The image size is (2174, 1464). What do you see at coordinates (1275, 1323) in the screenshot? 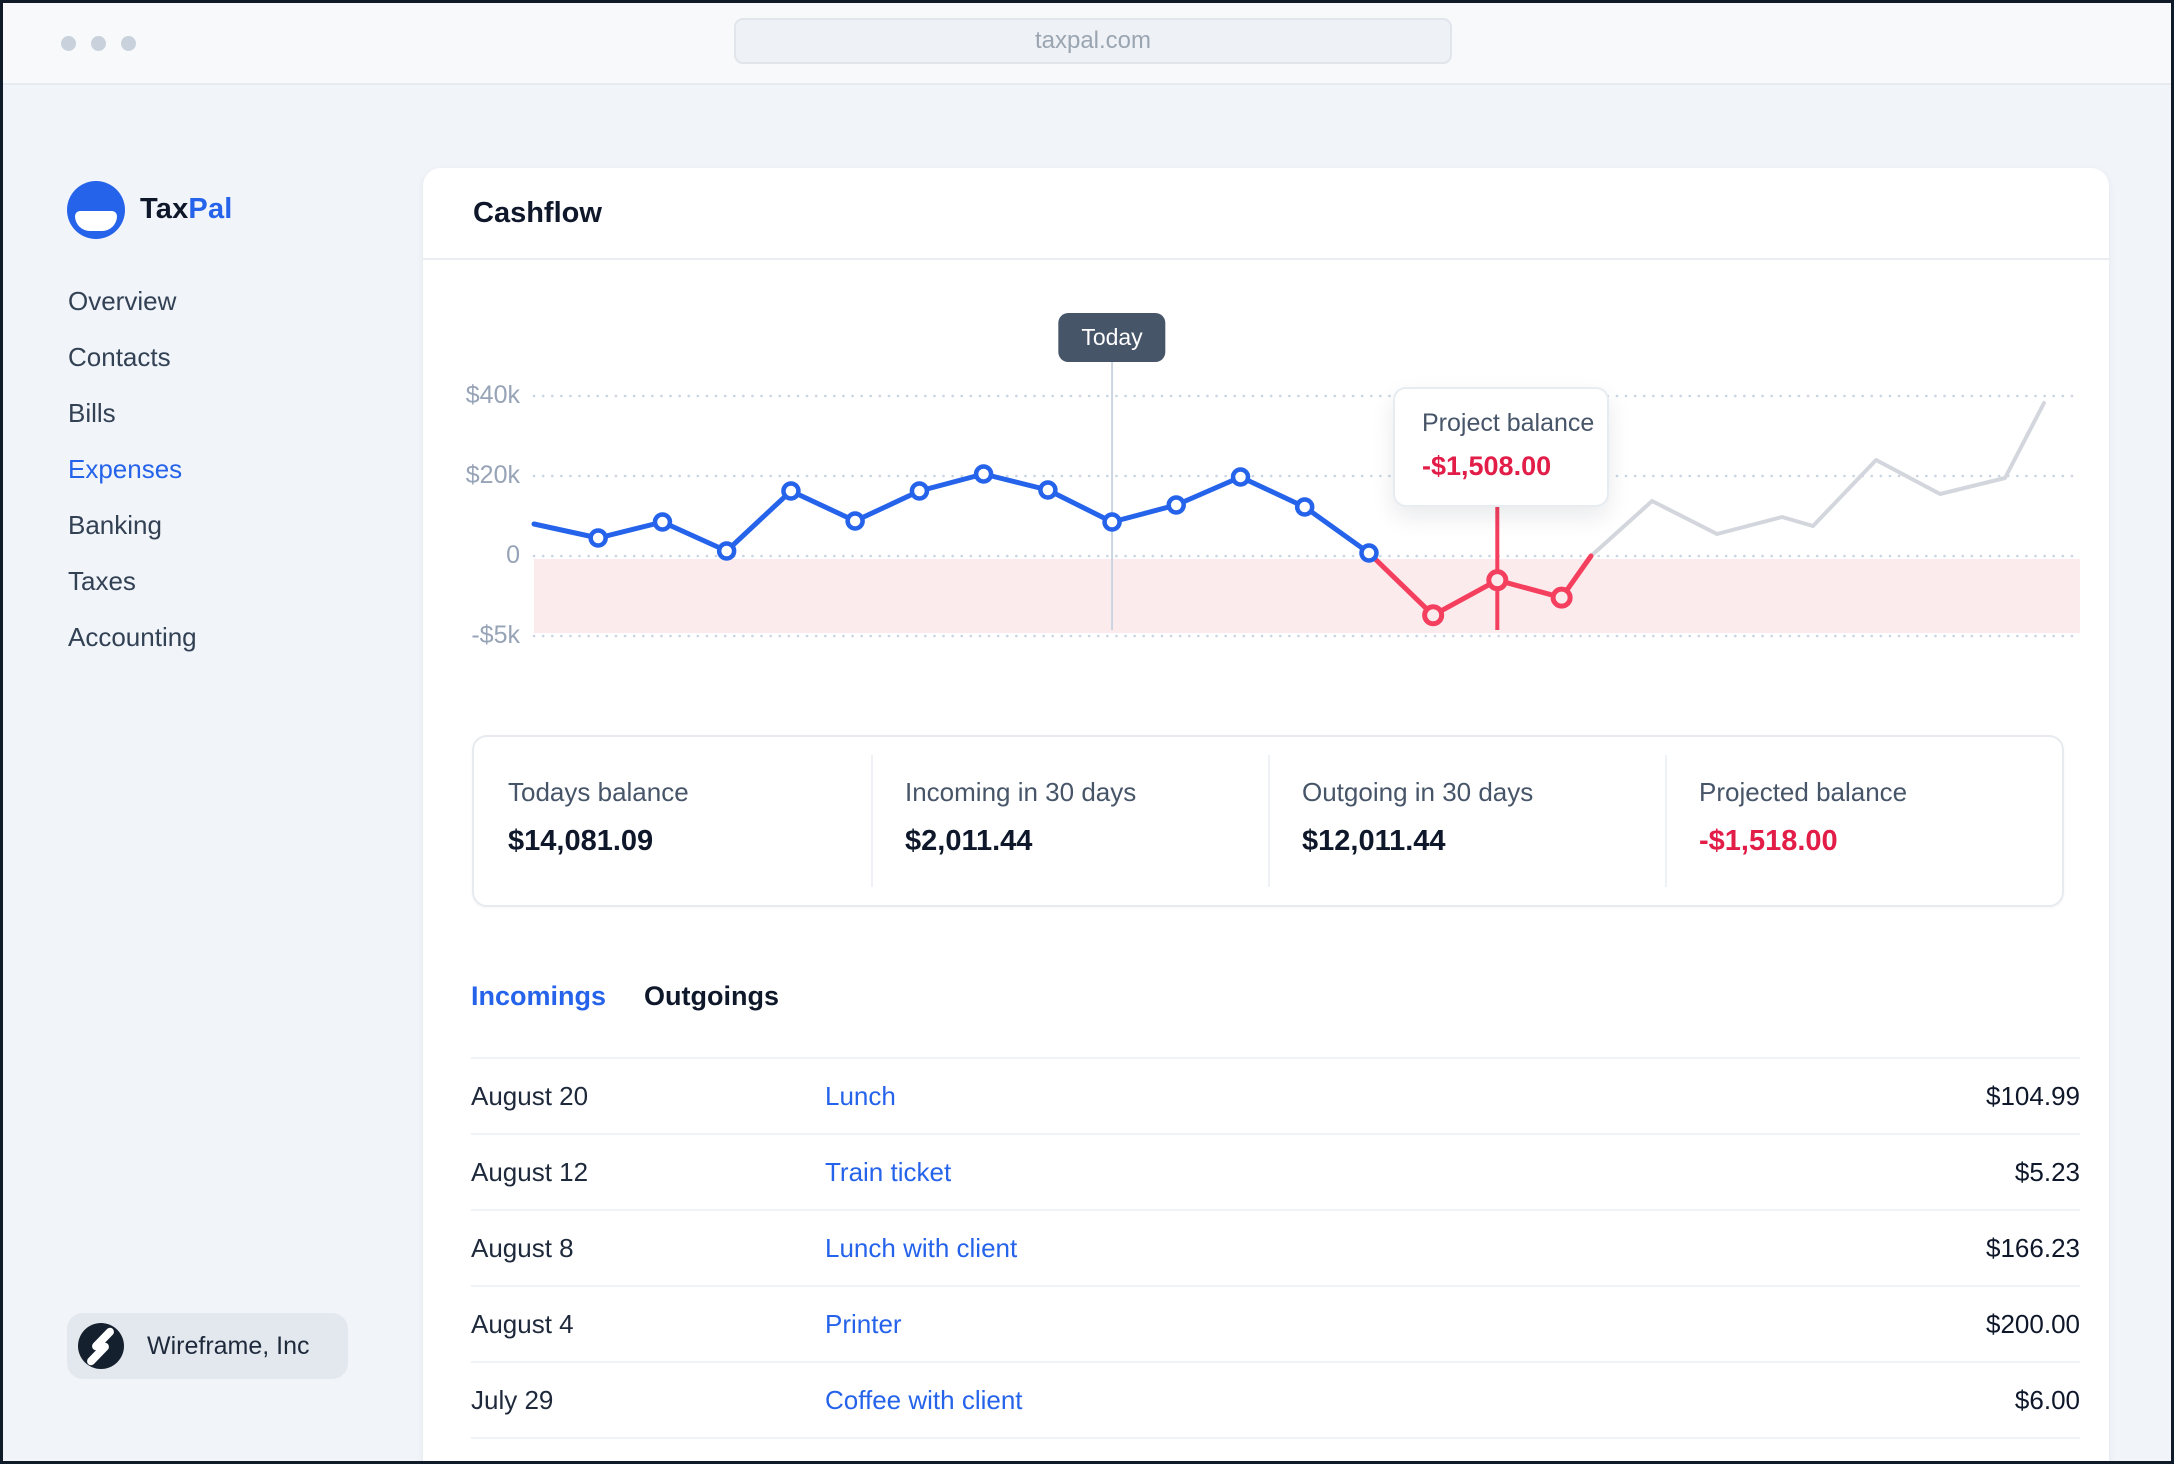
I see `table-row: August 4 Printer $200.00` at bounding box center [1275, 1323].